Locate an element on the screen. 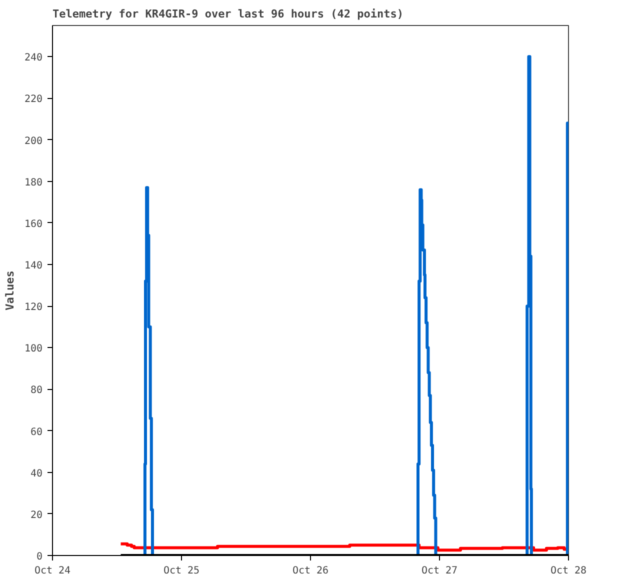 Image resolution: width=618 pixels, height=579 pixels. y-tick-label: 120 is located at coordinates (33, 308).